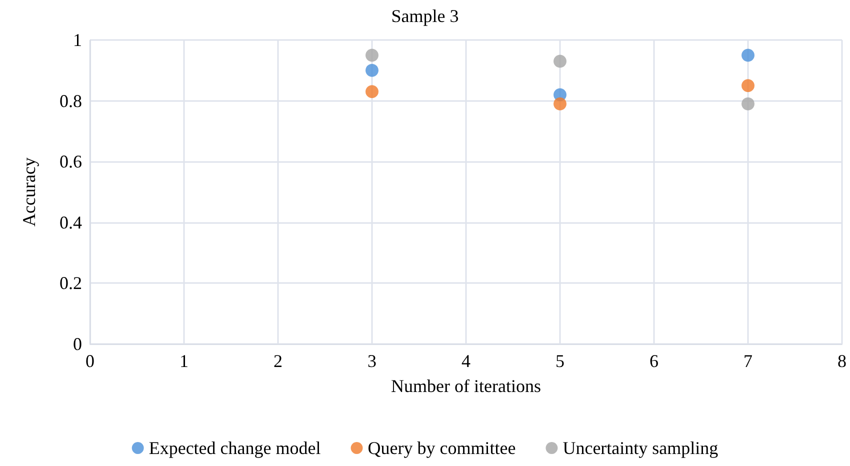  Describe the element at coordinates (71, 100) in the screenshot. I see `y-tick-label: 0.8` at that location.